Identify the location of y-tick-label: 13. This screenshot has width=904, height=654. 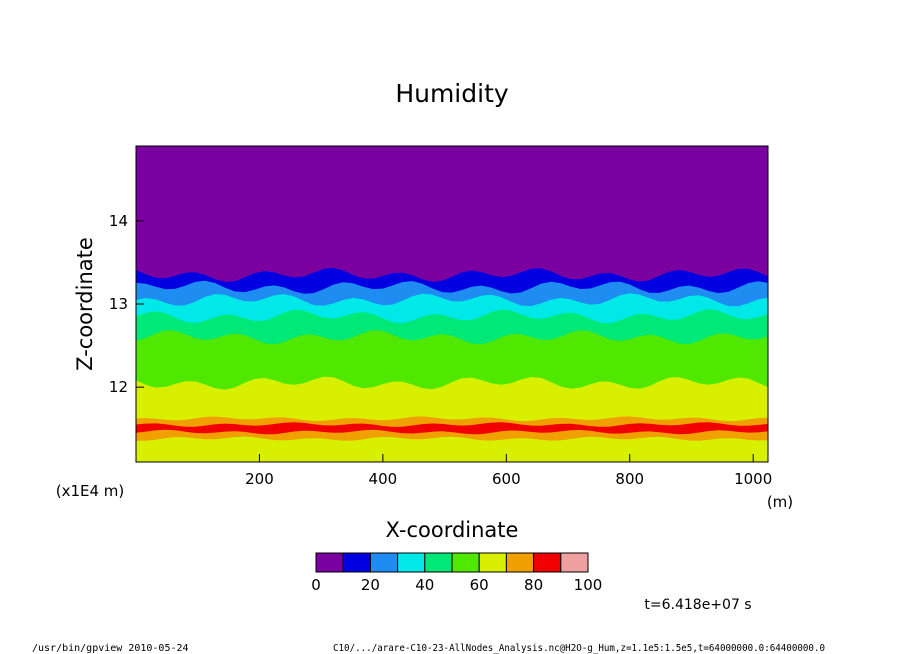
(118, 304).